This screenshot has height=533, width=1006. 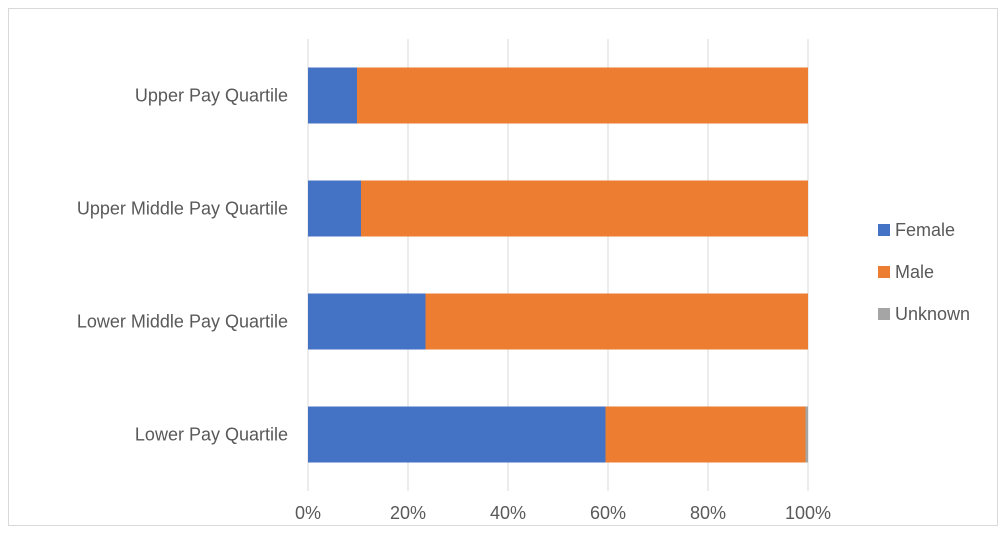 I want to click on x-tick-label: 0%, so click(x=308, y=513).